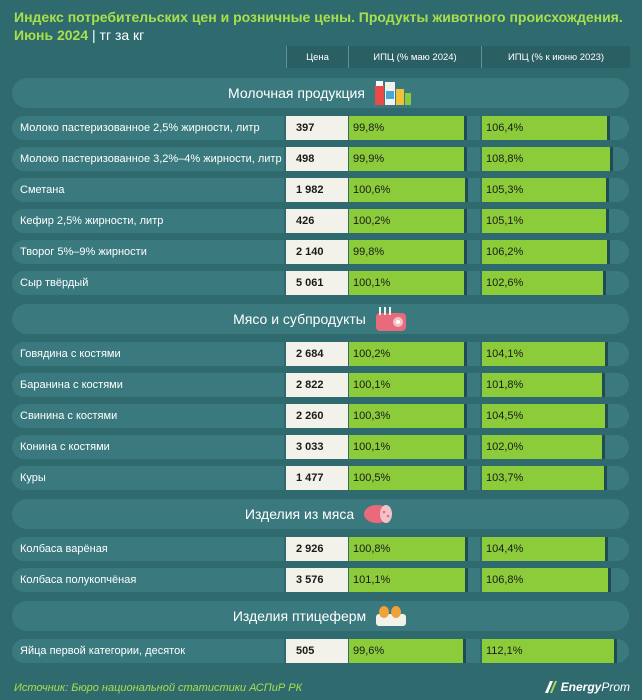  I want to click on cpi-may-bar: 100,6%, so click(407, 190).